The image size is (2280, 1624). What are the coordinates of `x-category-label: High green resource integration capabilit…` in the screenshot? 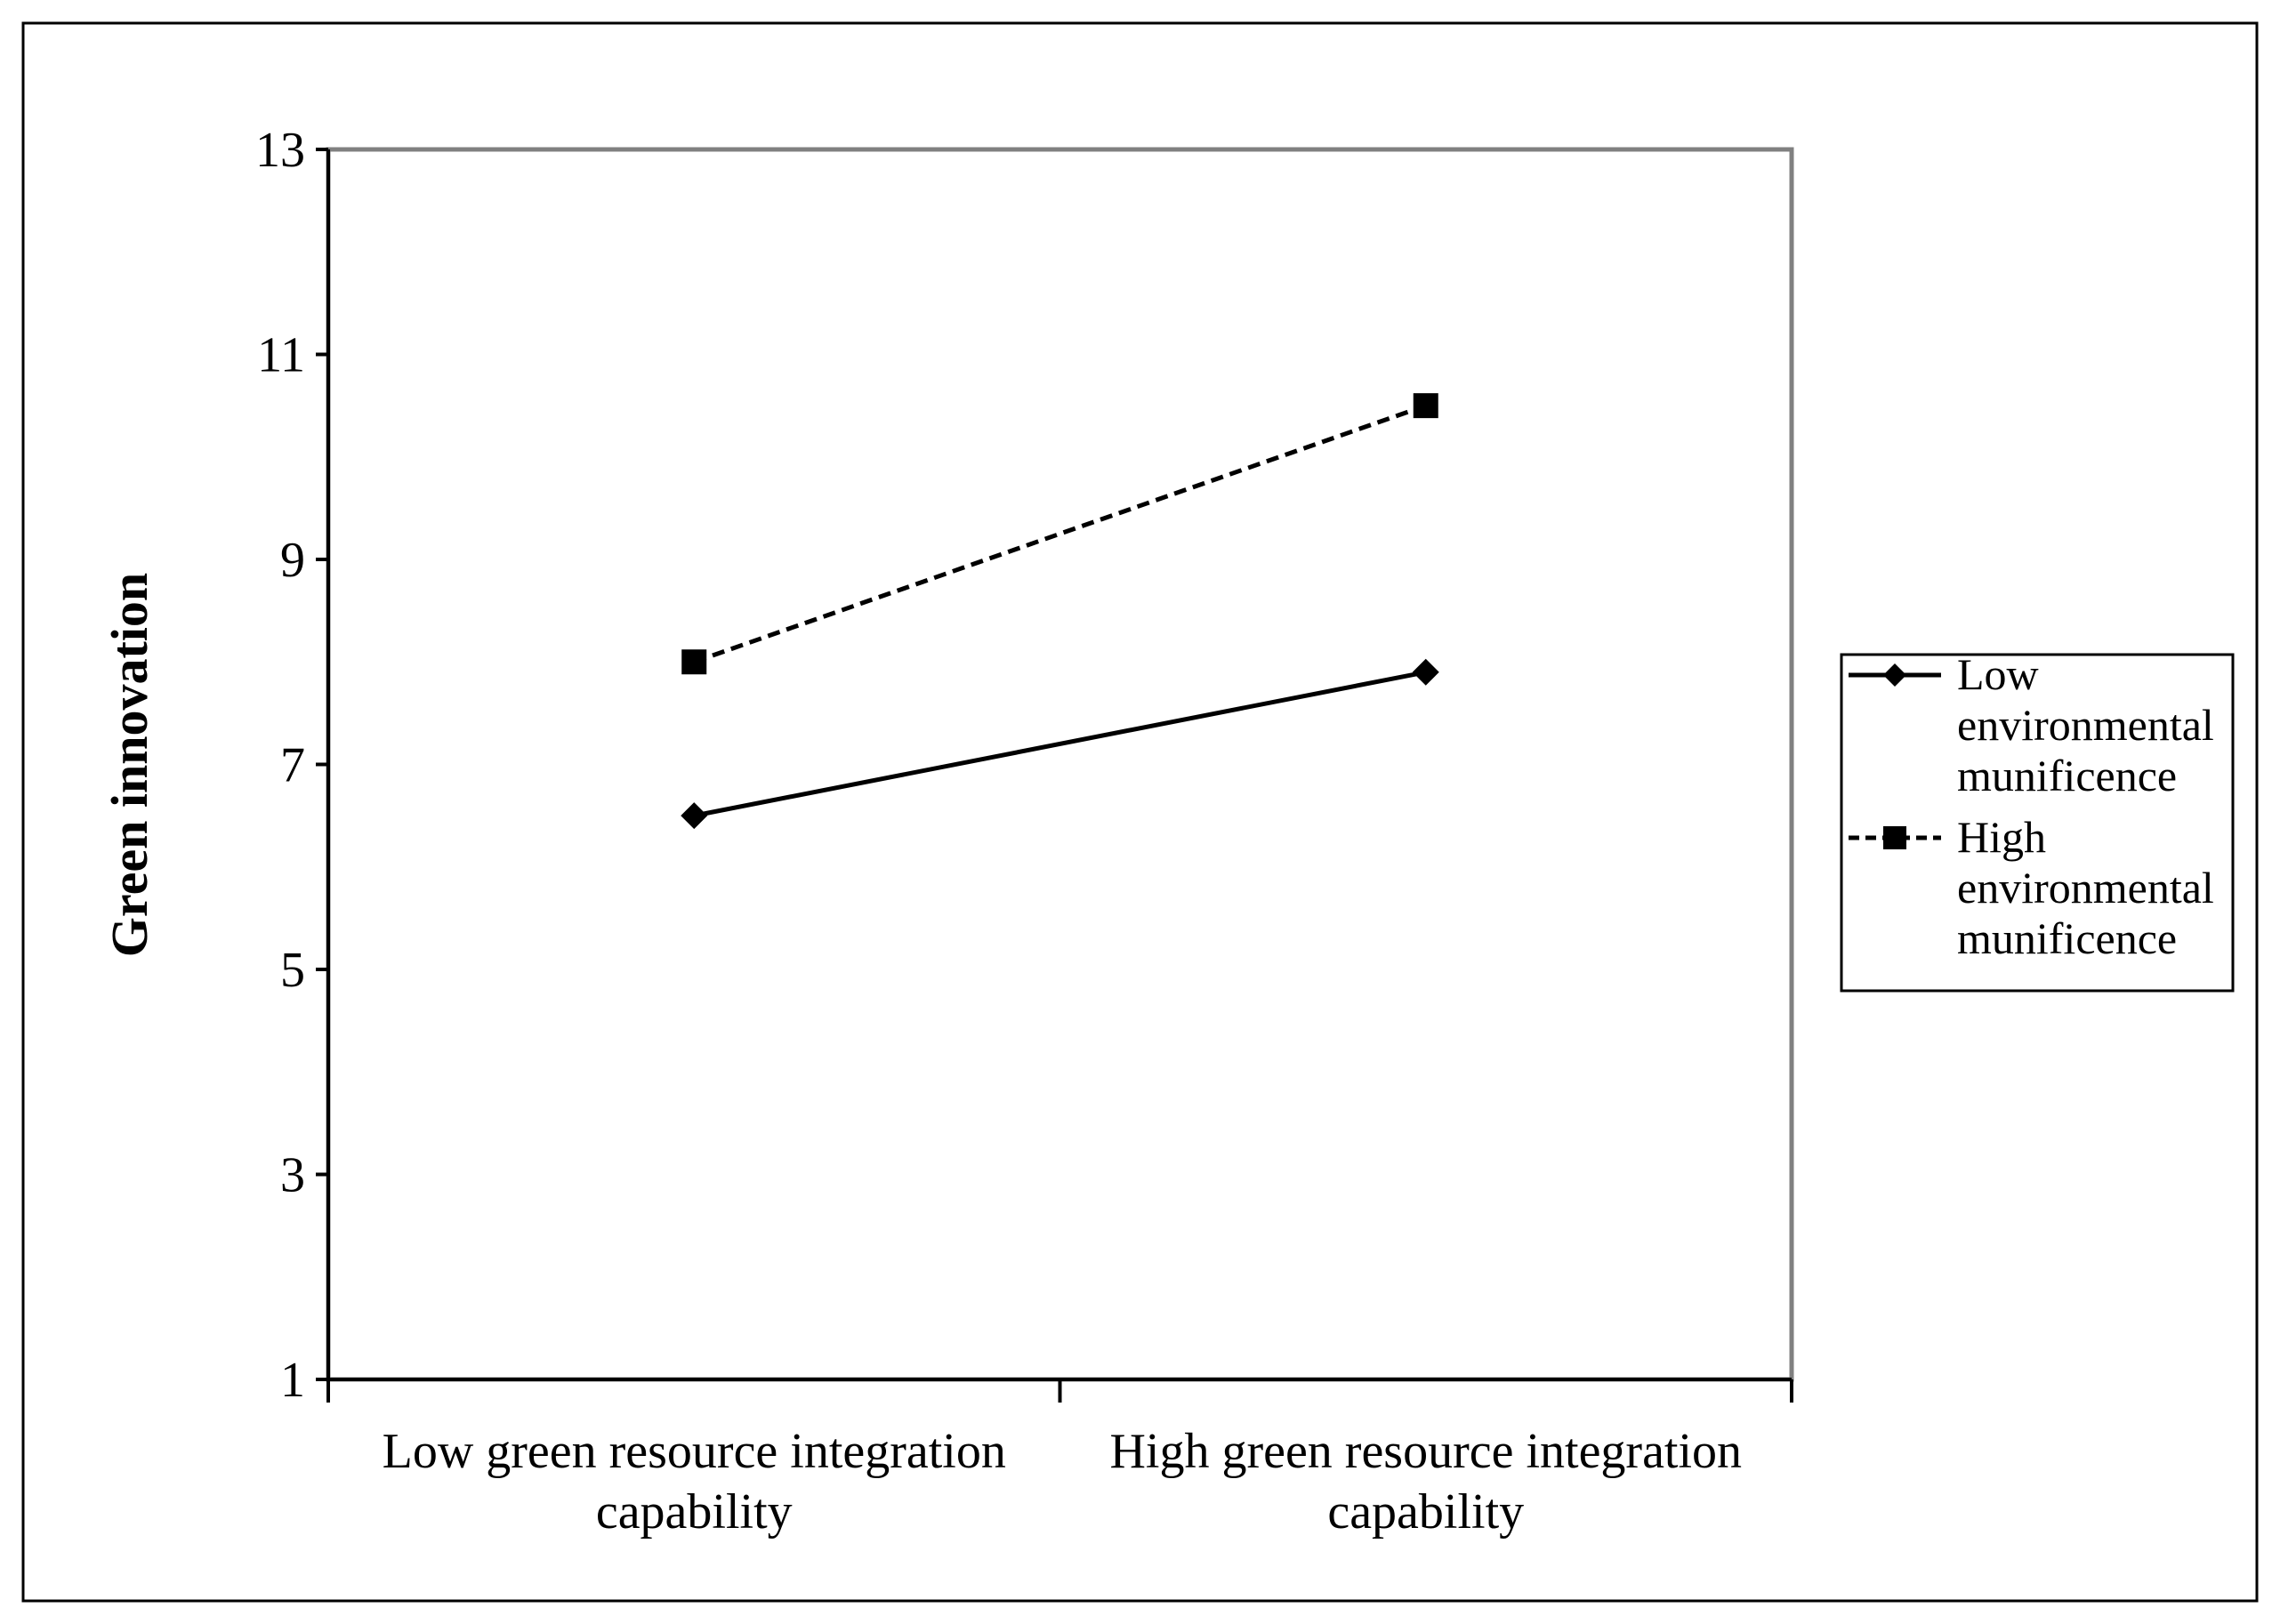 It's located at (1426, 1482).